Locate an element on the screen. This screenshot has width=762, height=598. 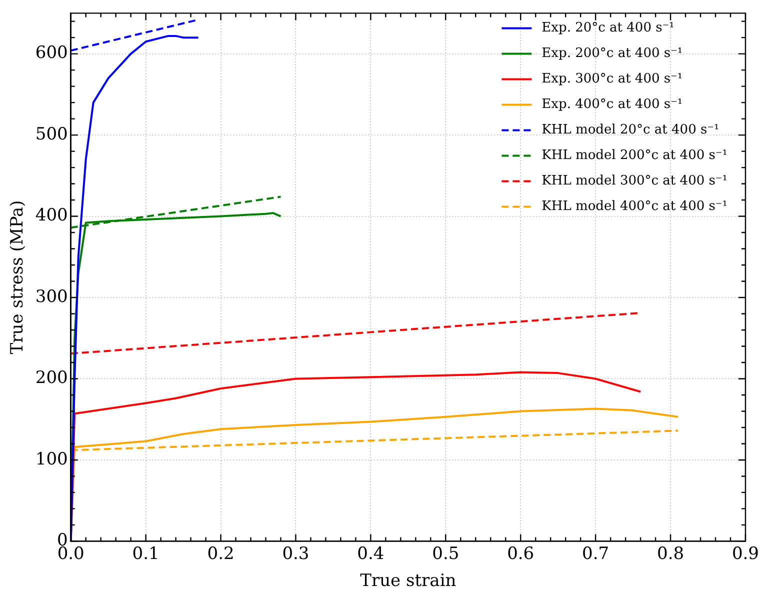
x-tick-label: 0.3 is located at coordinates (296, 554).